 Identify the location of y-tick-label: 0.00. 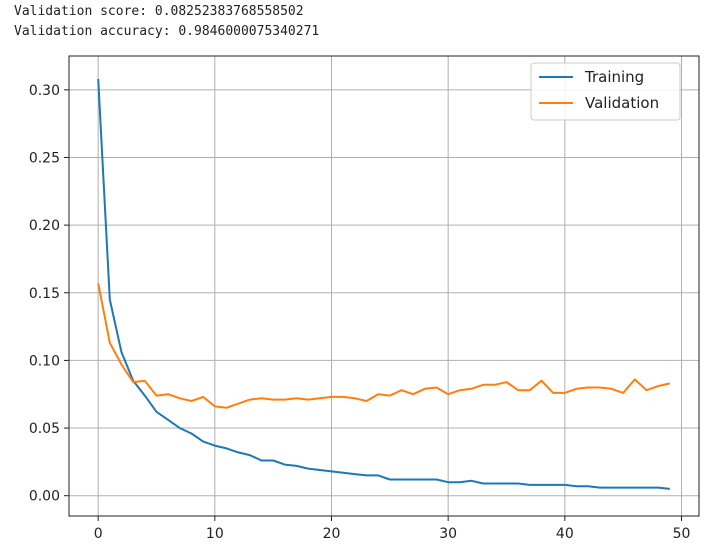
(44, 497).